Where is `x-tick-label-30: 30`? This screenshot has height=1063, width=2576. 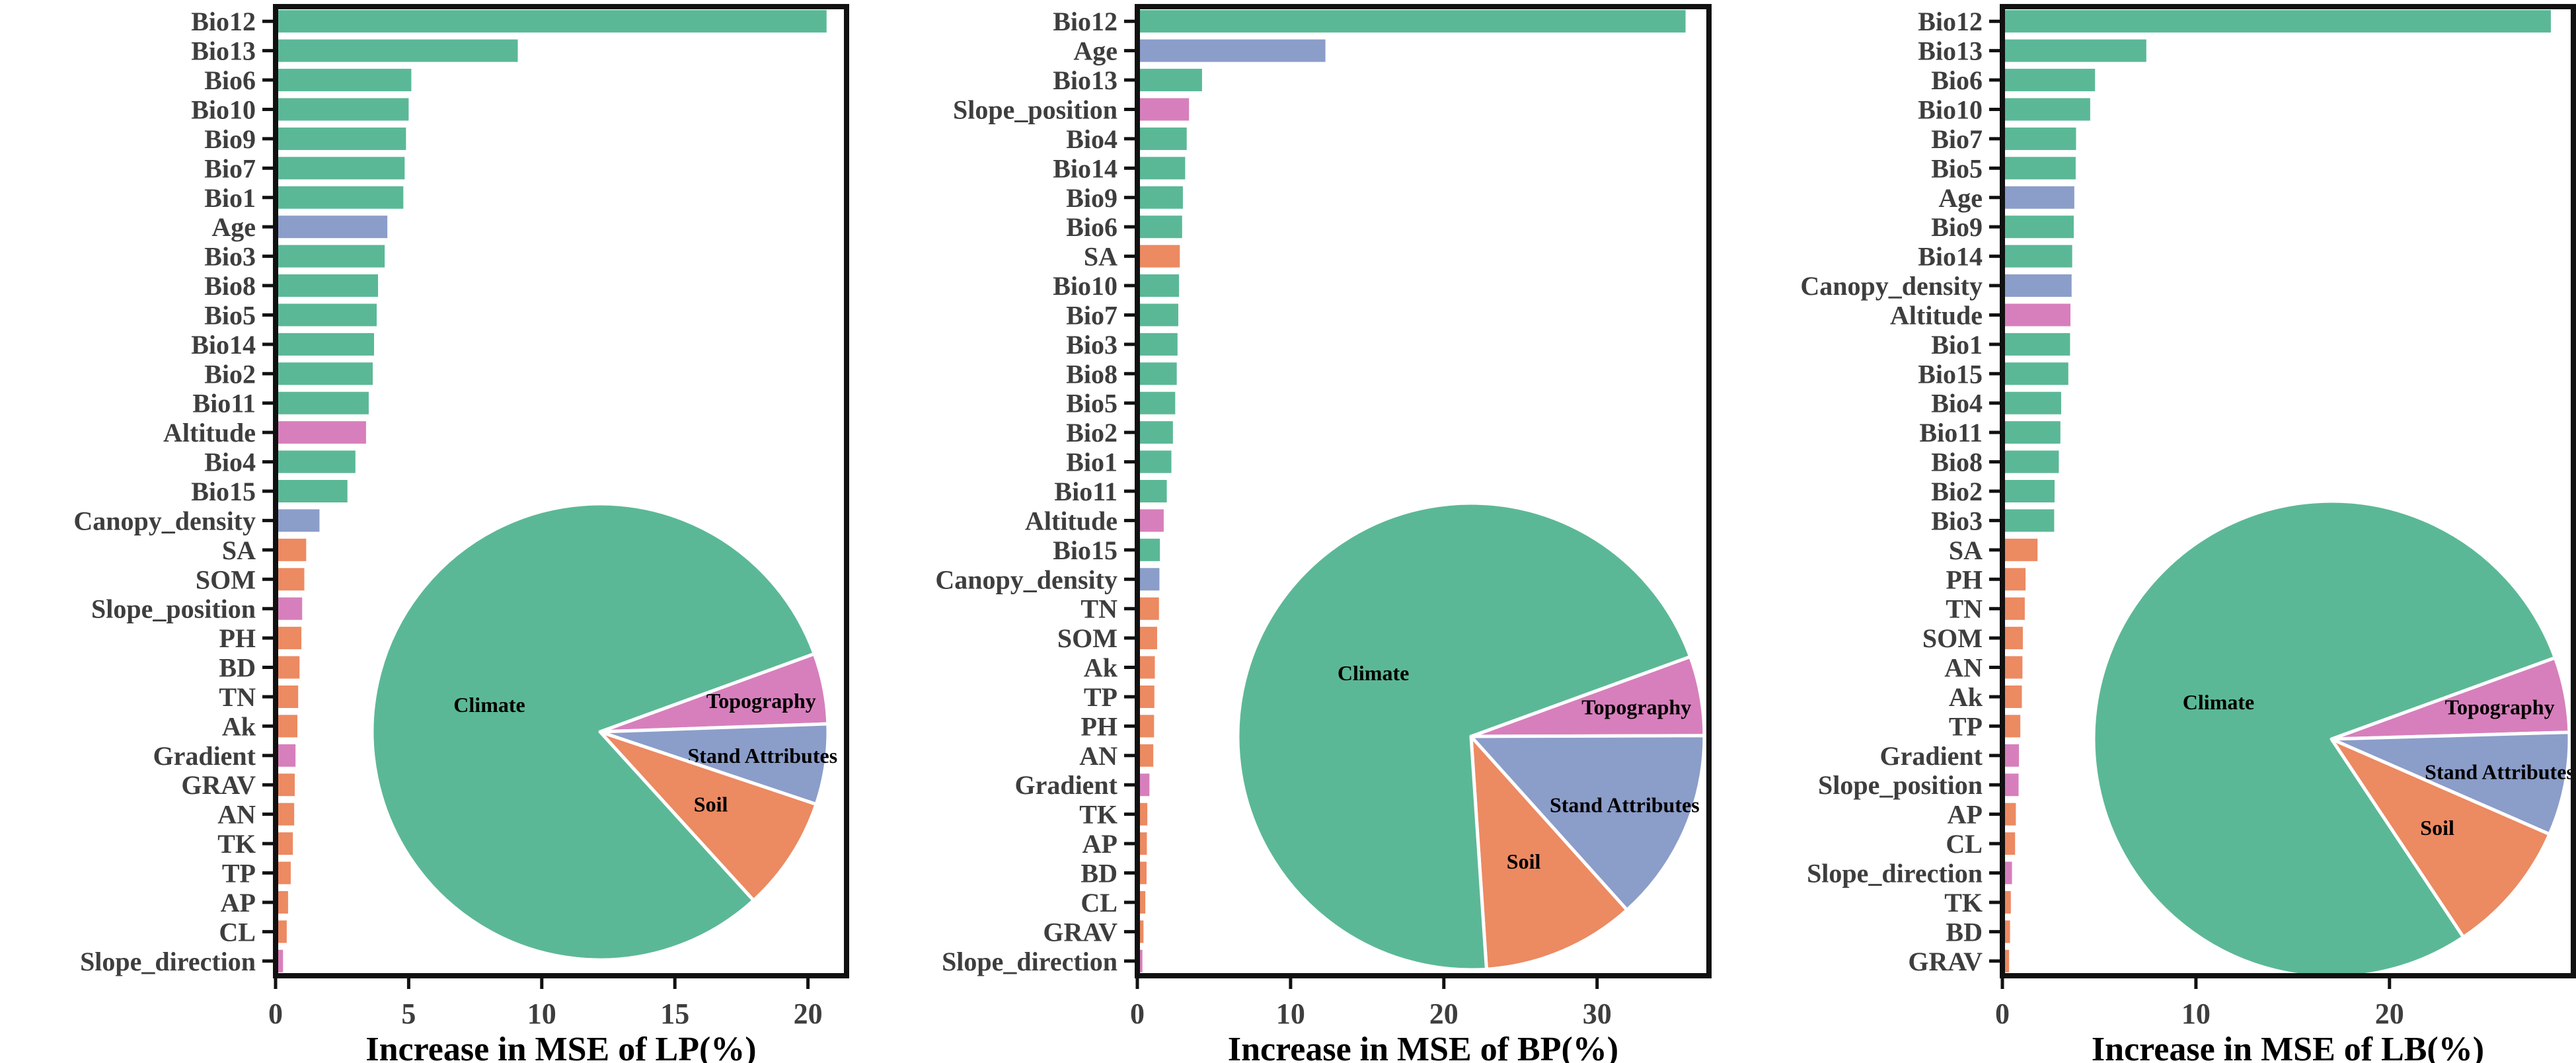
x-tick-label-30: 30 is located at coordinates (1598, 1014).